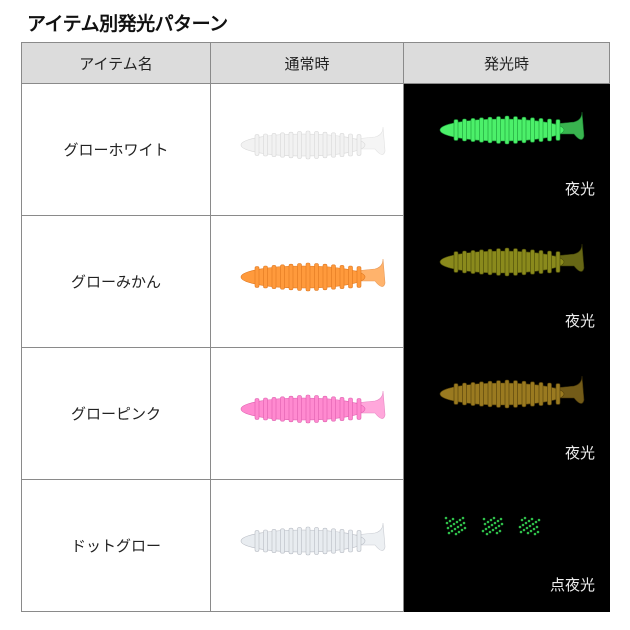 The height and width of the screenshot is (630, 630). Describe the element at coordinates (116, 149) in the screenshot. I see `item-name: グローホワイト` at that location.